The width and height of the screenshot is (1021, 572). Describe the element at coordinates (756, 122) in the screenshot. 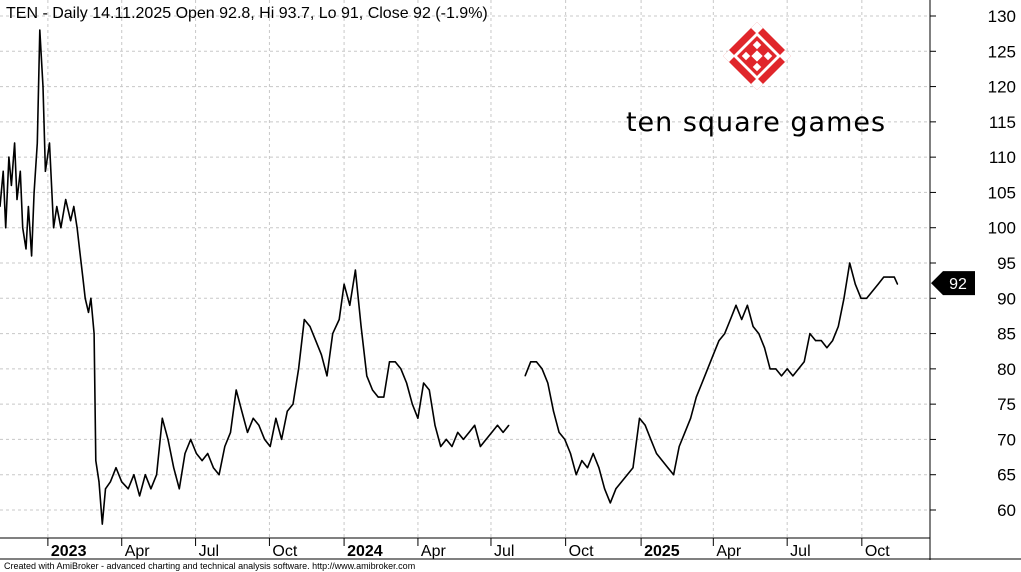

I see `logo-text: ten square games` at that location.